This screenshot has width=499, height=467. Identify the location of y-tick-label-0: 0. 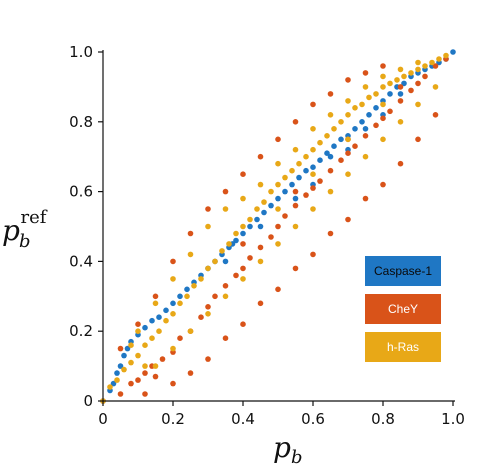
(88, 401).